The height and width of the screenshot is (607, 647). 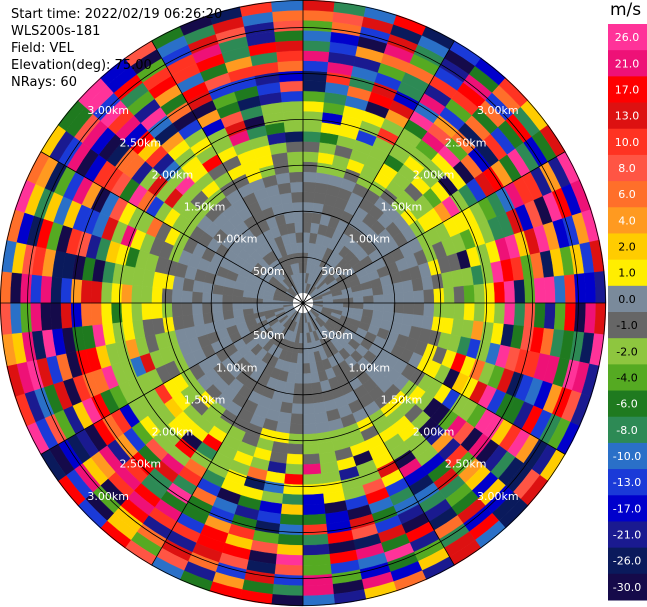 I want to click on ring-label: 3.00km, so click(x=498, y=110).